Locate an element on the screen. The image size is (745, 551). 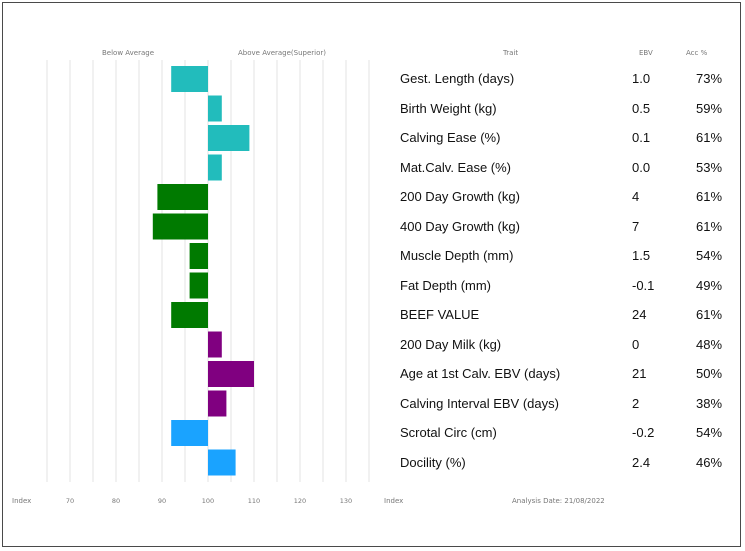
acc-header: Acc % is located at coordinates (697, 53).